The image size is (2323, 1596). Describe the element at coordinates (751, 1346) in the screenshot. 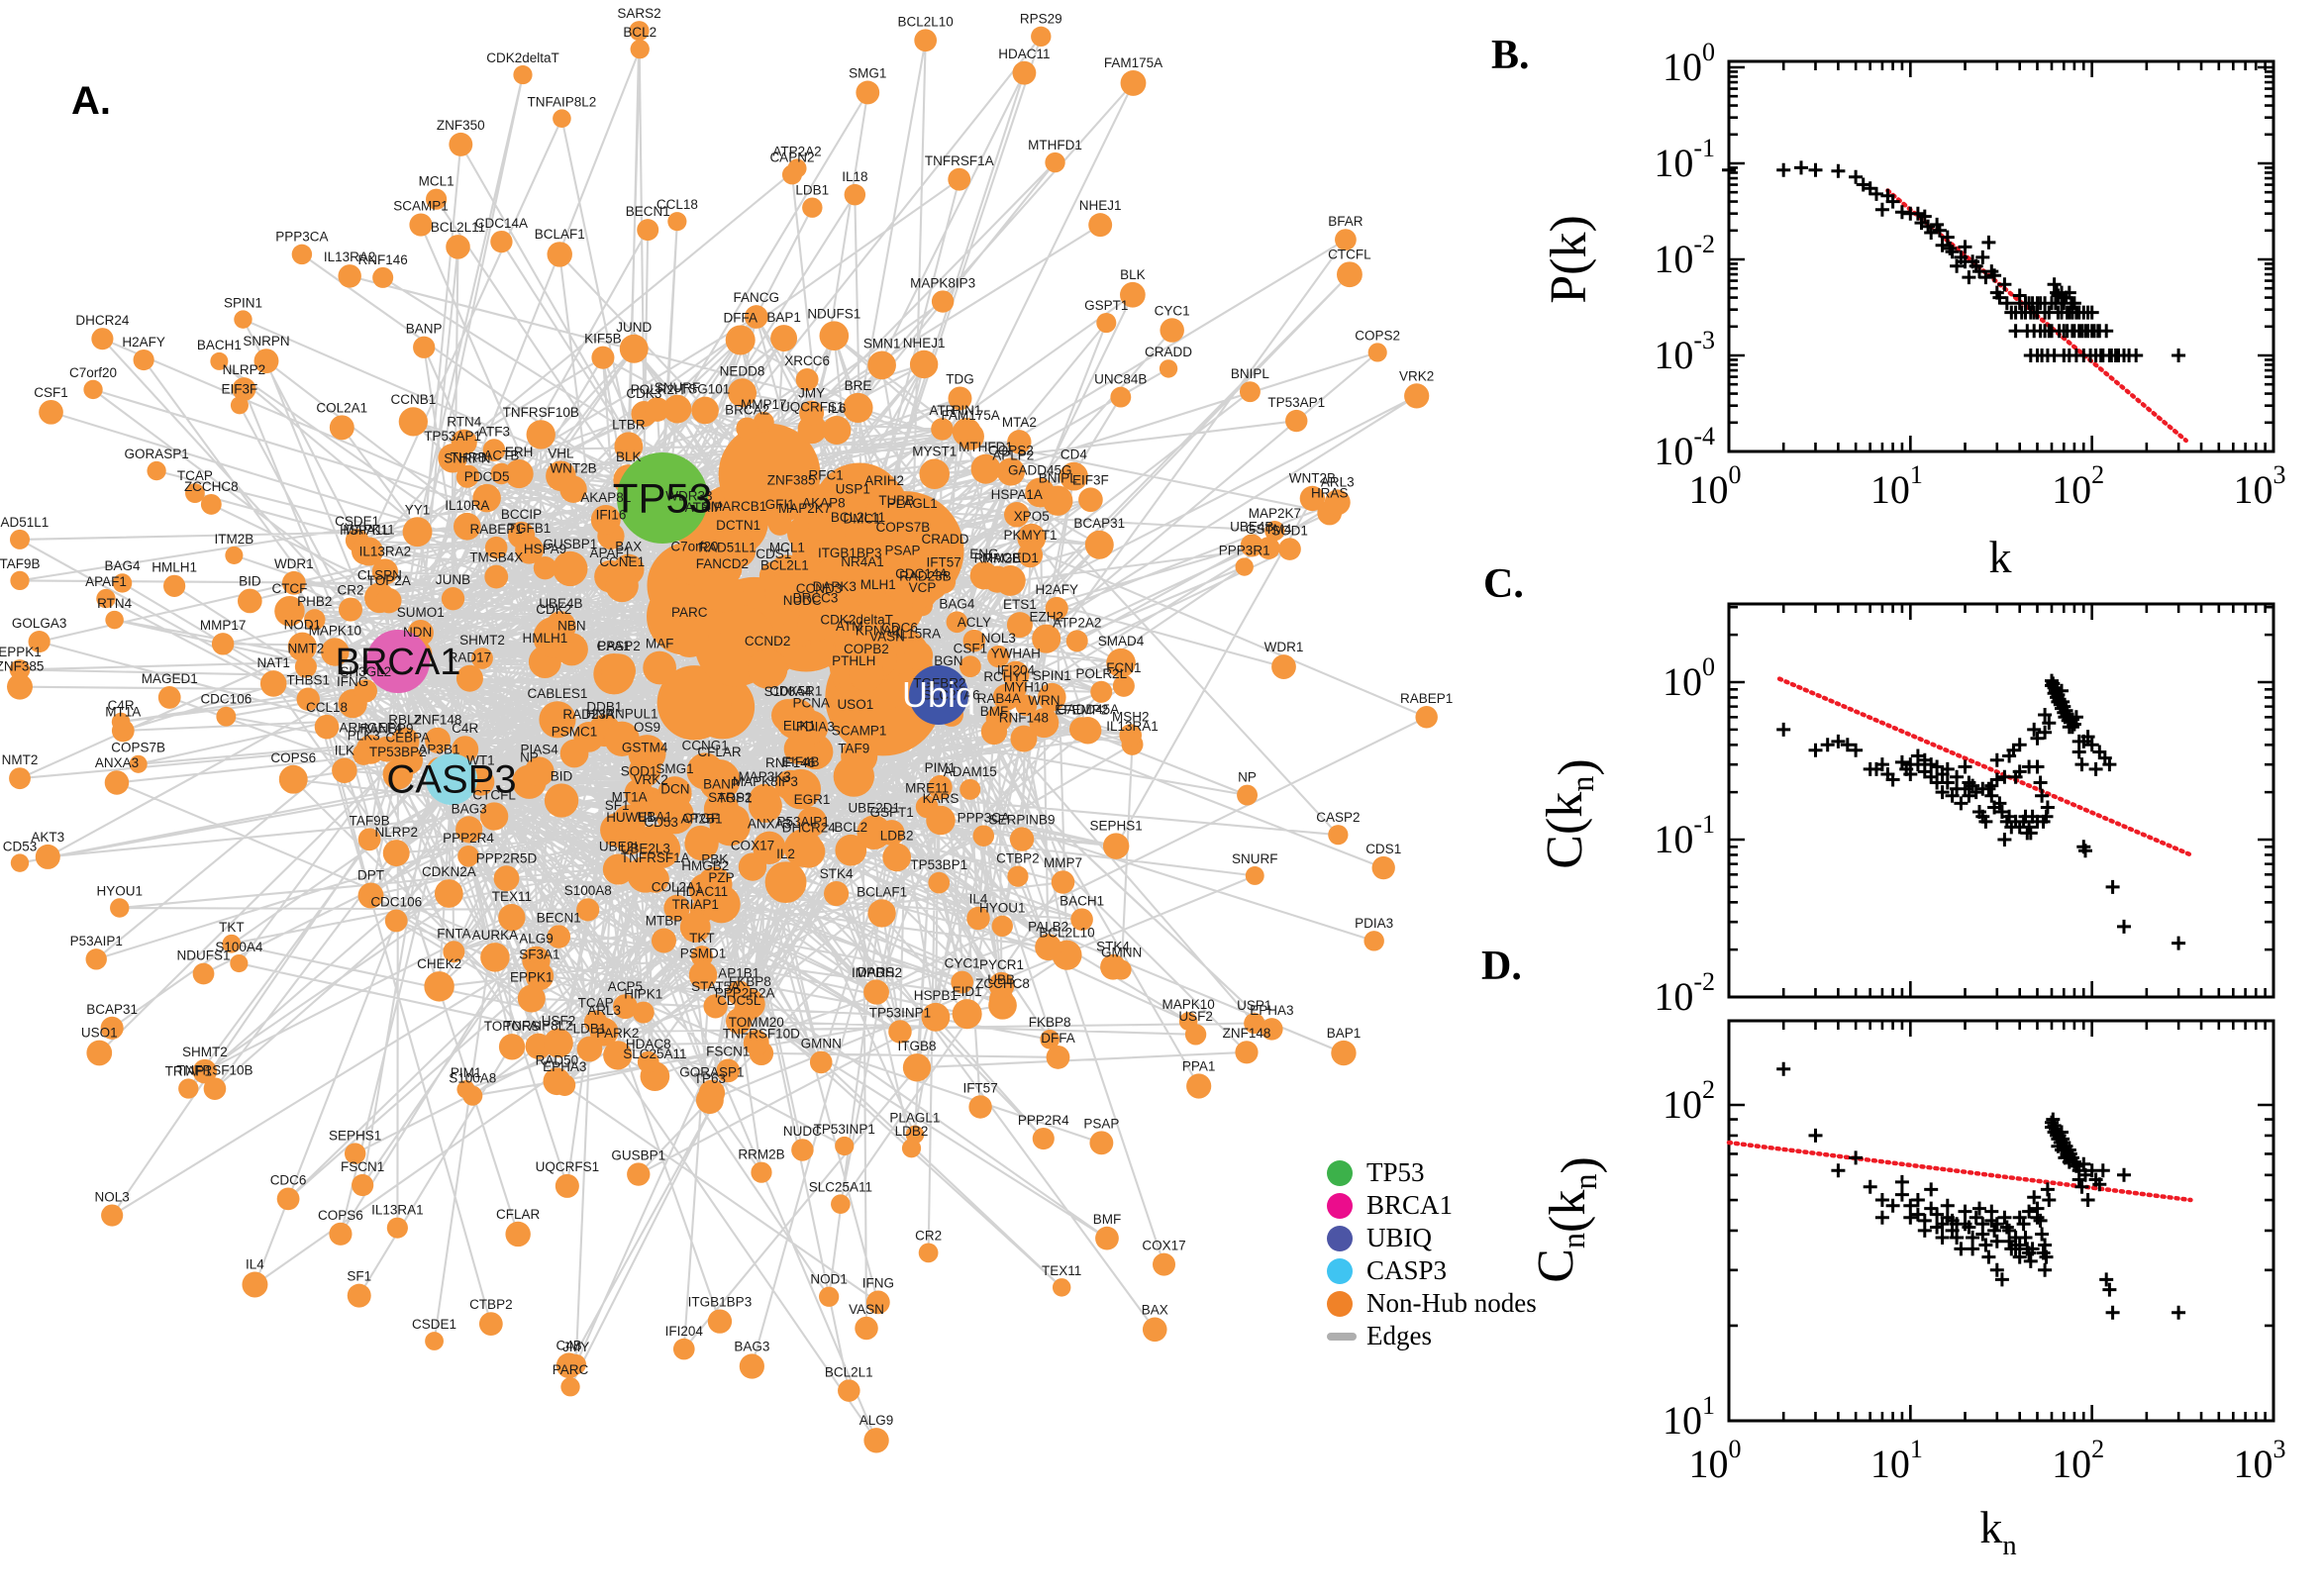

I see `gene-label: BAG3` at that location.